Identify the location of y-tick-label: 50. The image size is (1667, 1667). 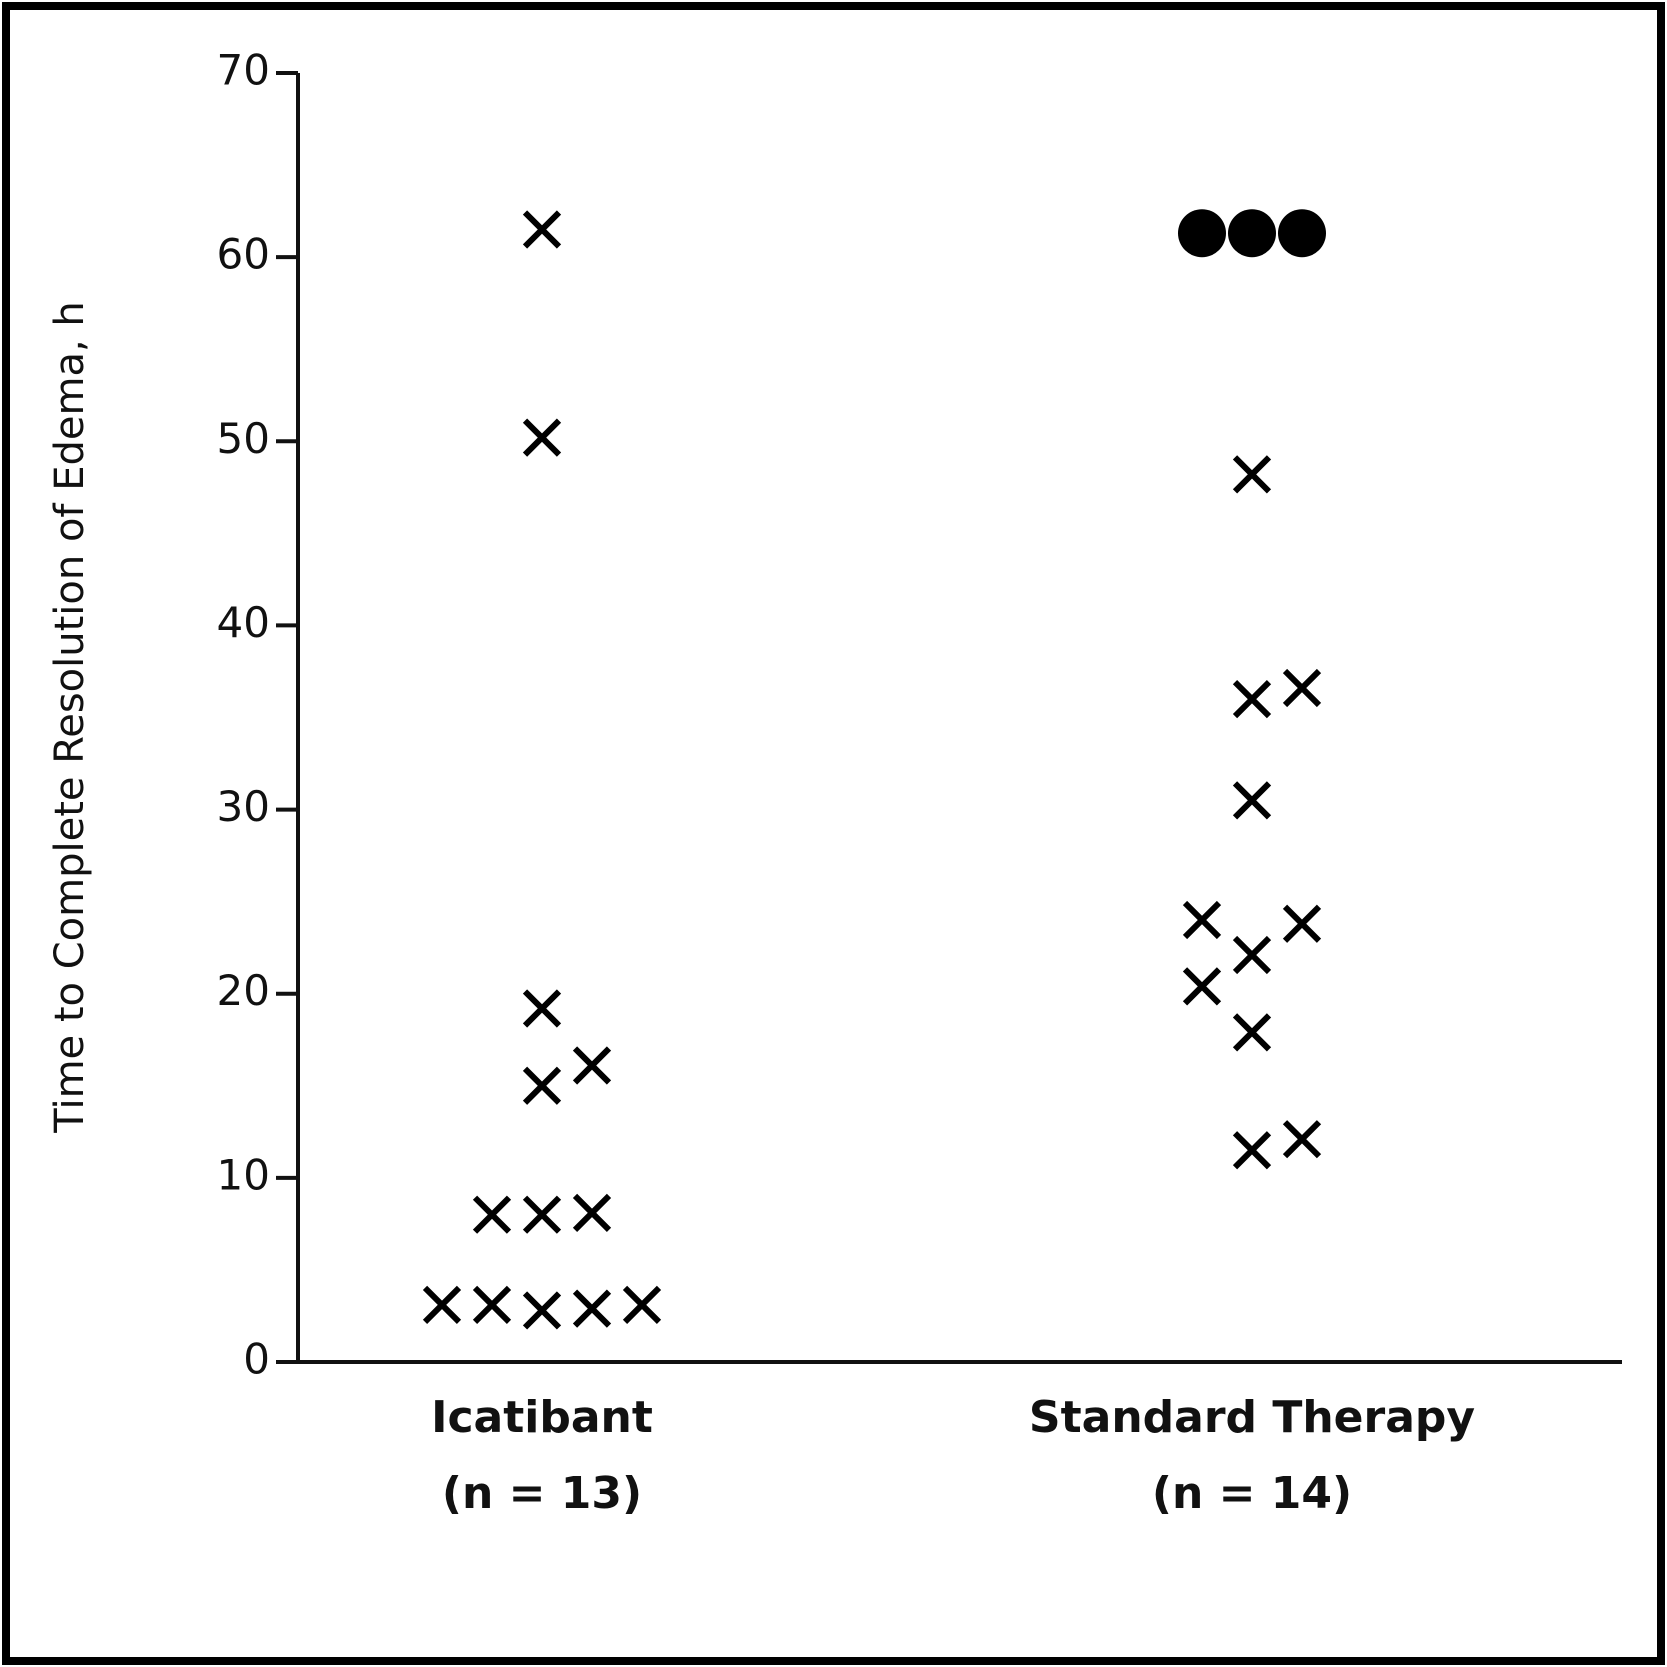
(243, 438).